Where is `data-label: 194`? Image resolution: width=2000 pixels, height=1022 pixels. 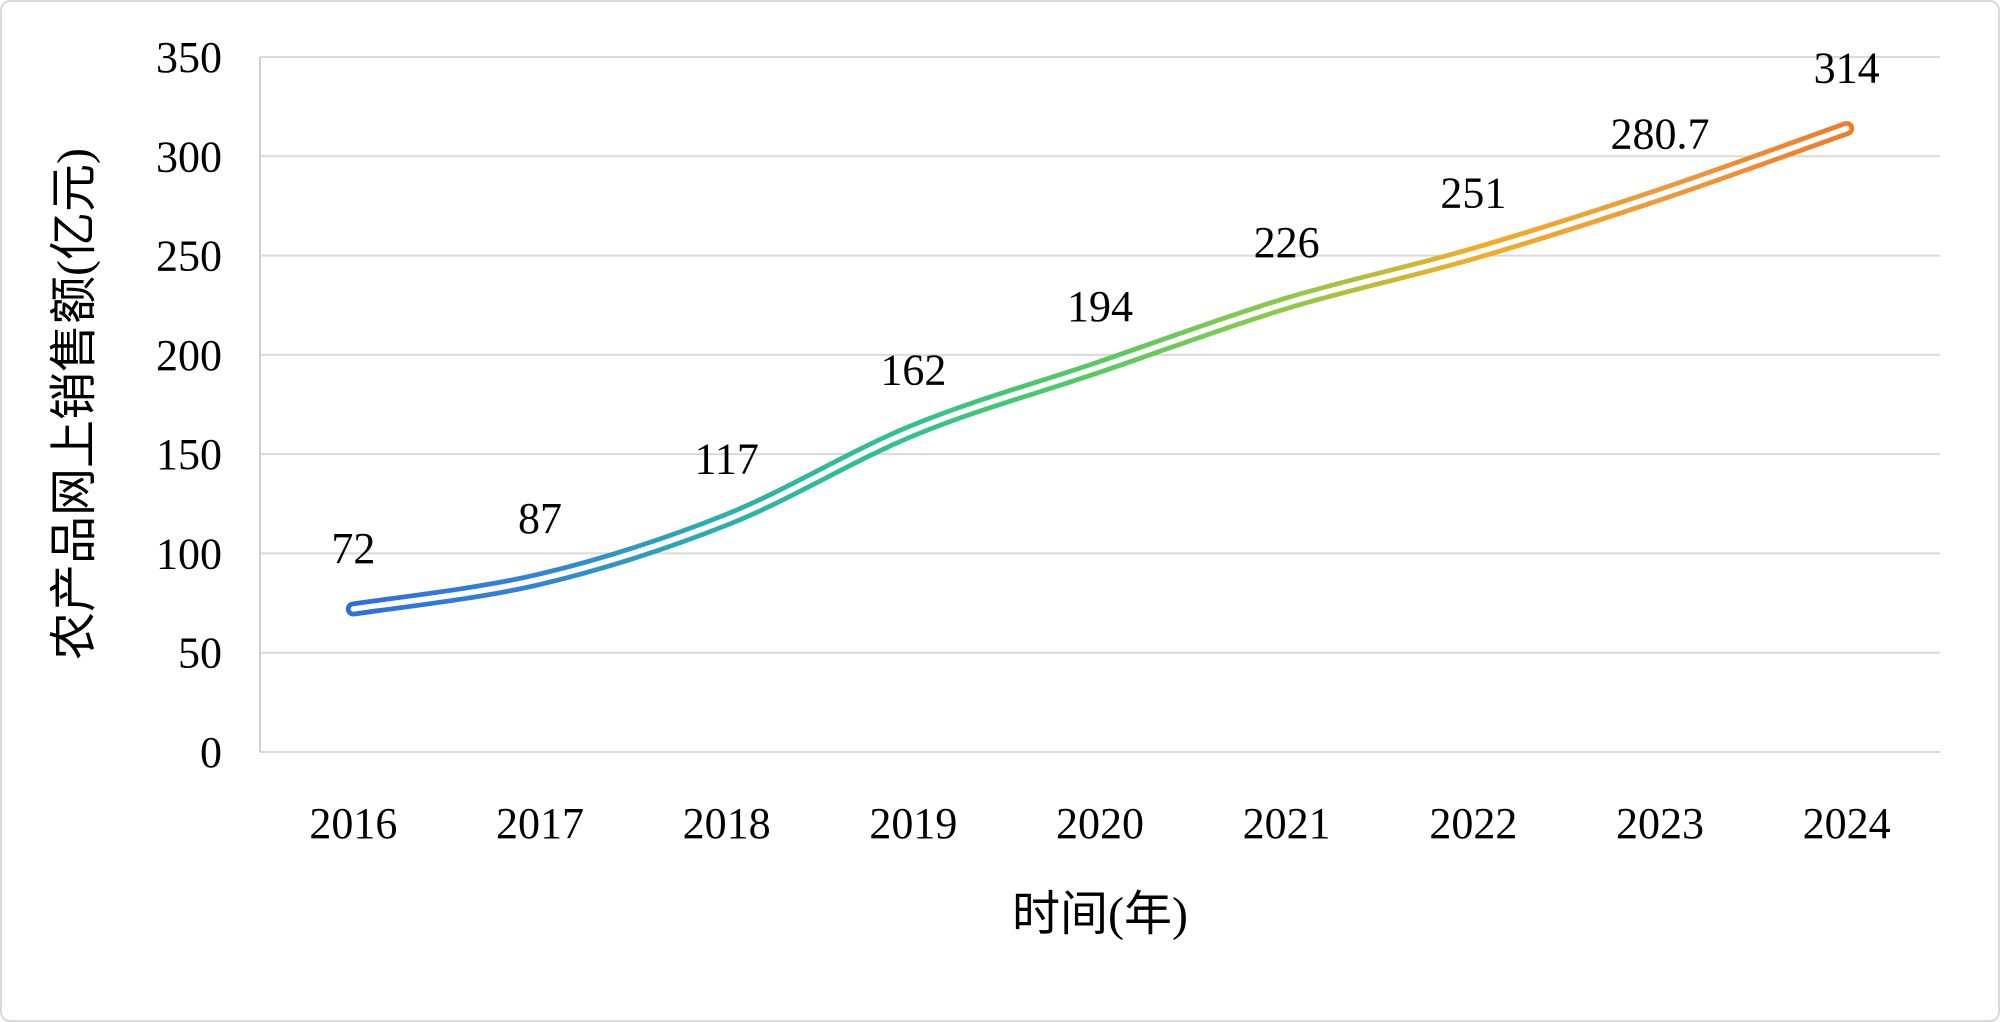
data-label: 194 is located at coordinates (1100, 306).